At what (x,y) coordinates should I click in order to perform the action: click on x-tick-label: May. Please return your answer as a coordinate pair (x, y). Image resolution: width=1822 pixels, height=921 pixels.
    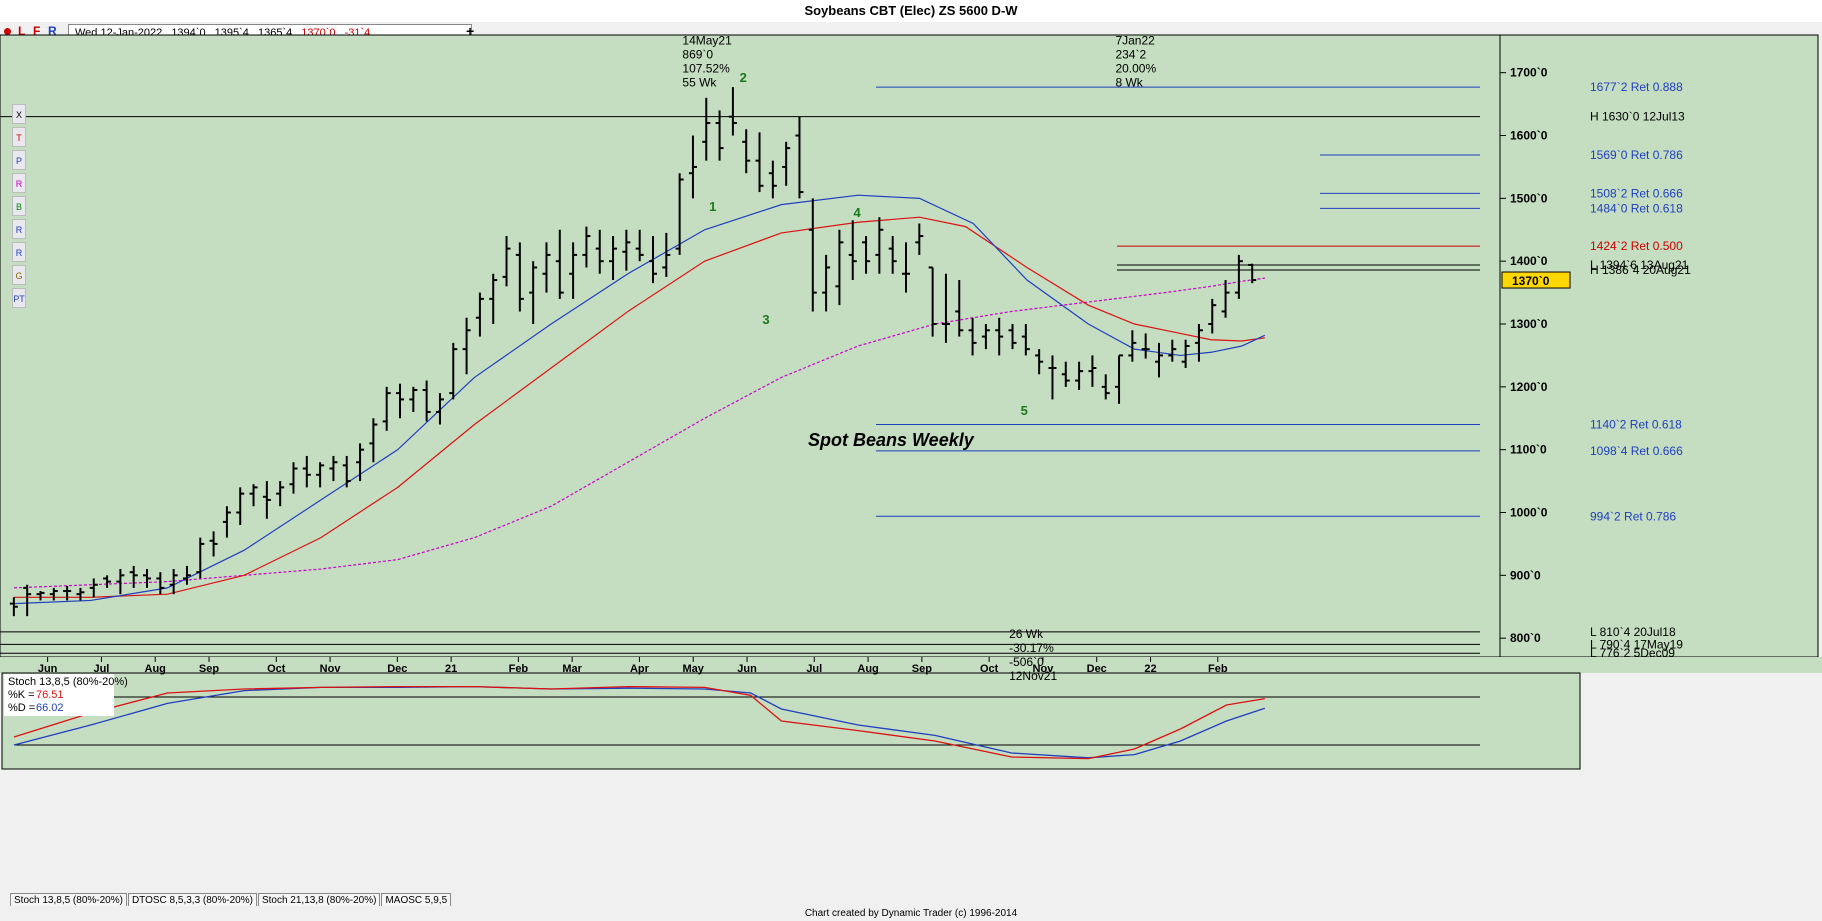
    Looking at the image, I should click on (694, 669).